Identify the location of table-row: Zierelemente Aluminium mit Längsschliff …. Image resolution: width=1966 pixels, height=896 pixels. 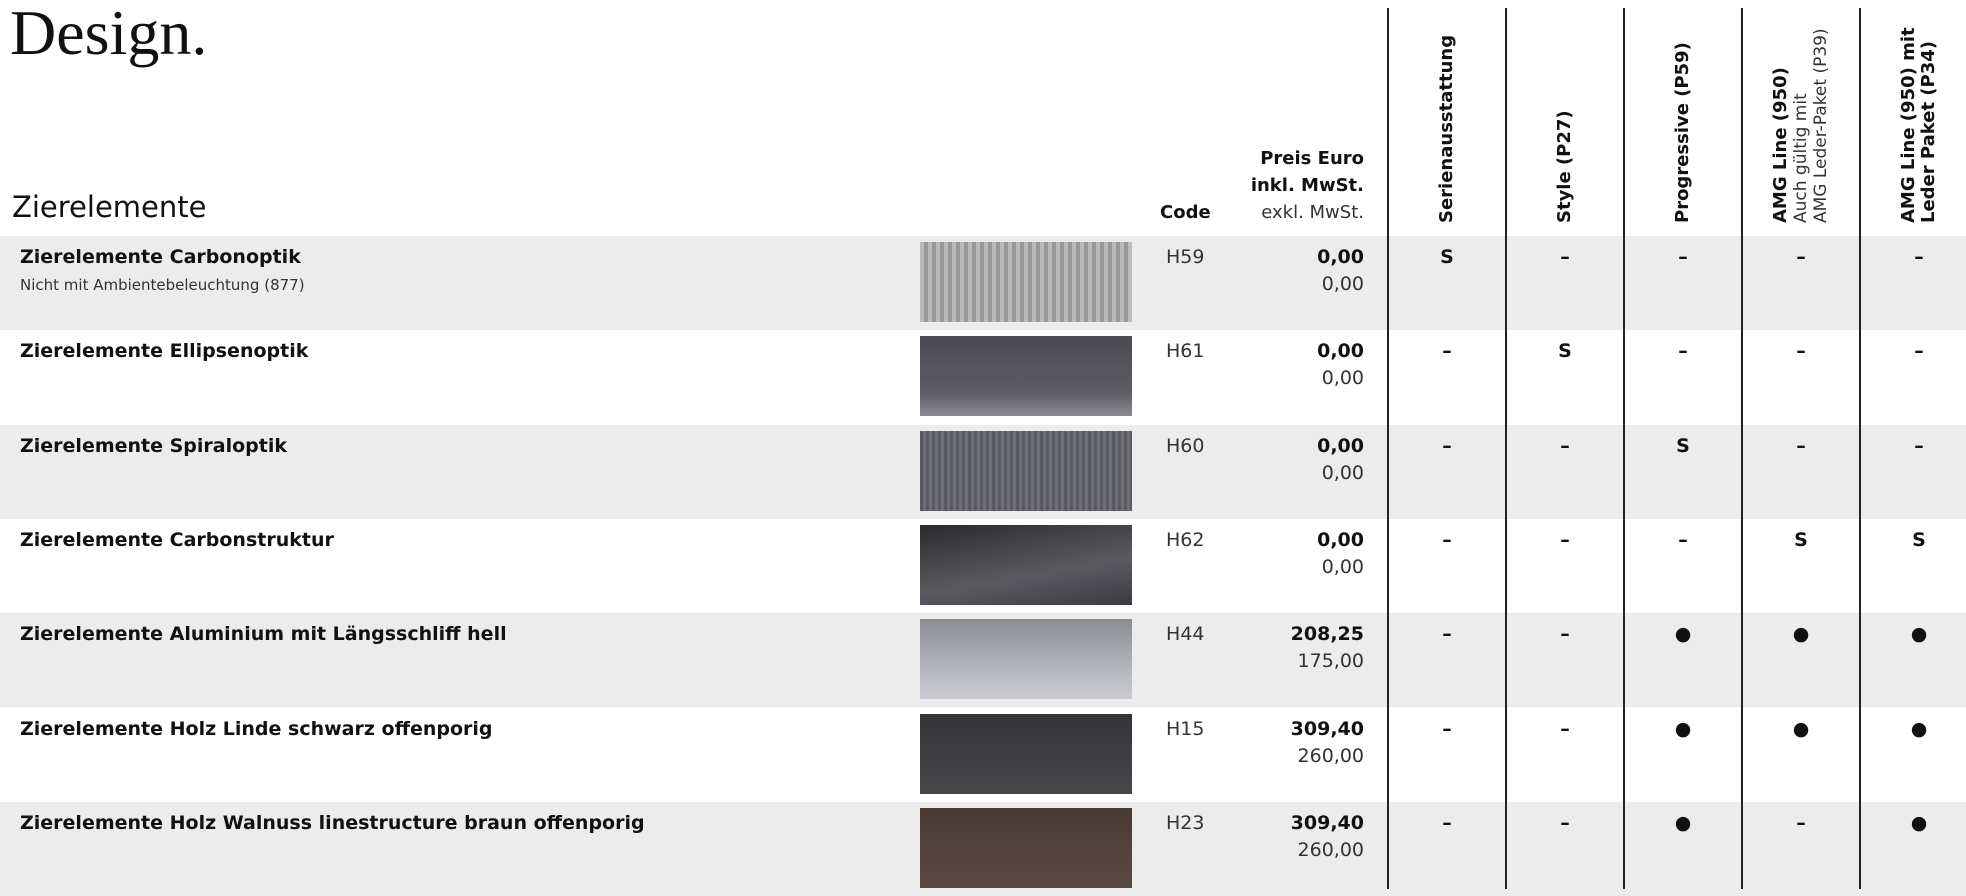
(983, 660).